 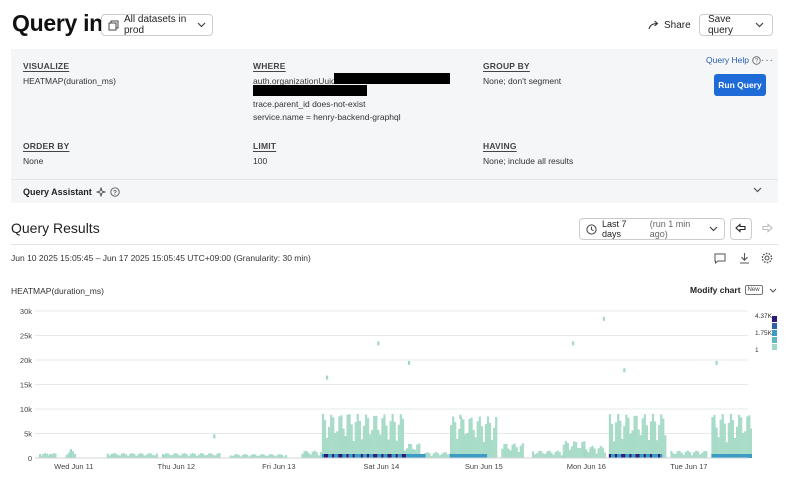 What do you see at coordinates (720, 258) in the screenshot?
I see `comment-icon` at bounding box center [720, 258].